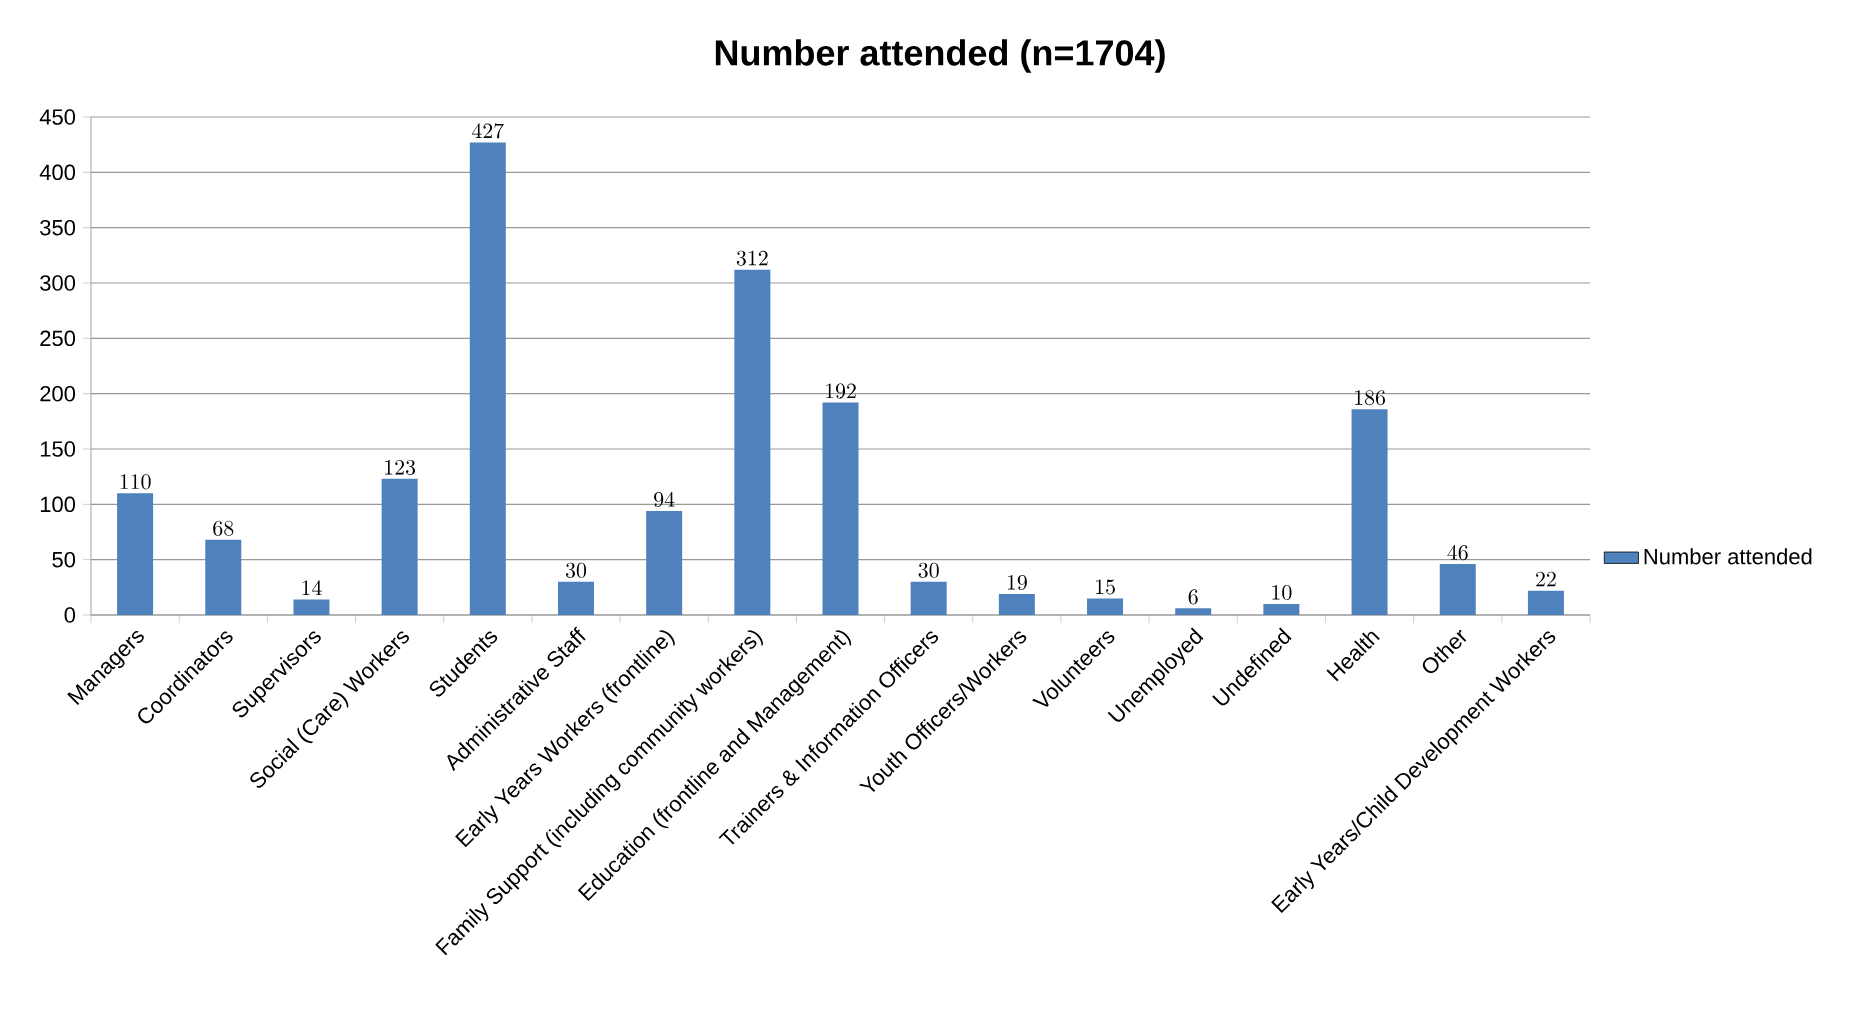 The width and height of the screenshot is (1874, 1028). I want to click on y-tick-label: 200, so click(58, 393).